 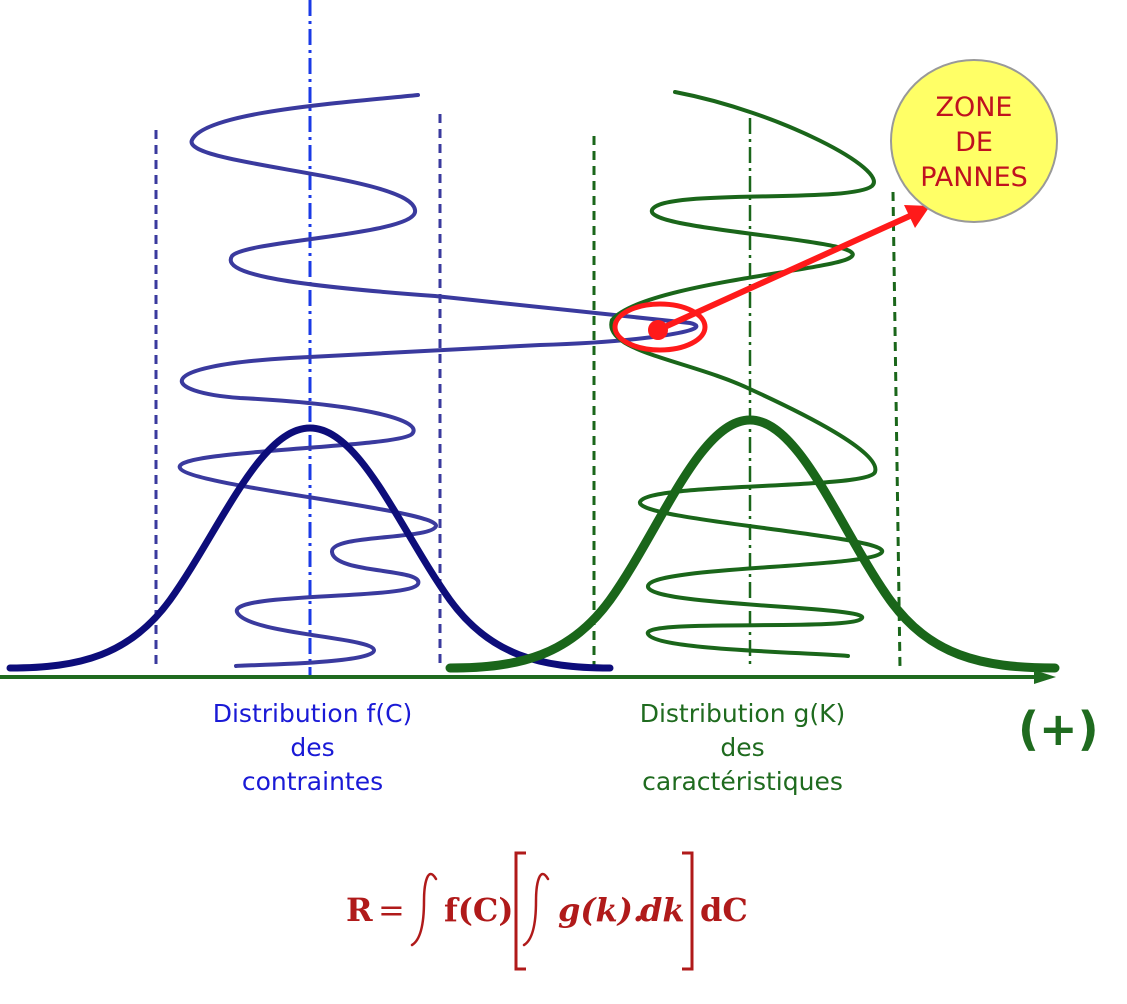 I want to click on failure-zone-circle, so click(x=974, y=141).